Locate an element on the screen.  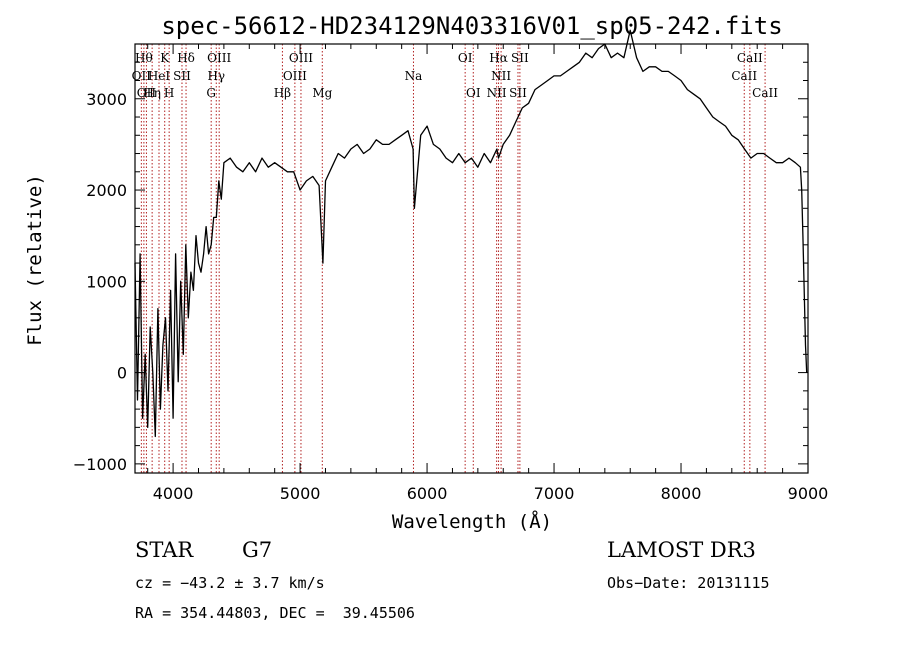
y-tick-label: 2000 is located at coordinates (106, 190).